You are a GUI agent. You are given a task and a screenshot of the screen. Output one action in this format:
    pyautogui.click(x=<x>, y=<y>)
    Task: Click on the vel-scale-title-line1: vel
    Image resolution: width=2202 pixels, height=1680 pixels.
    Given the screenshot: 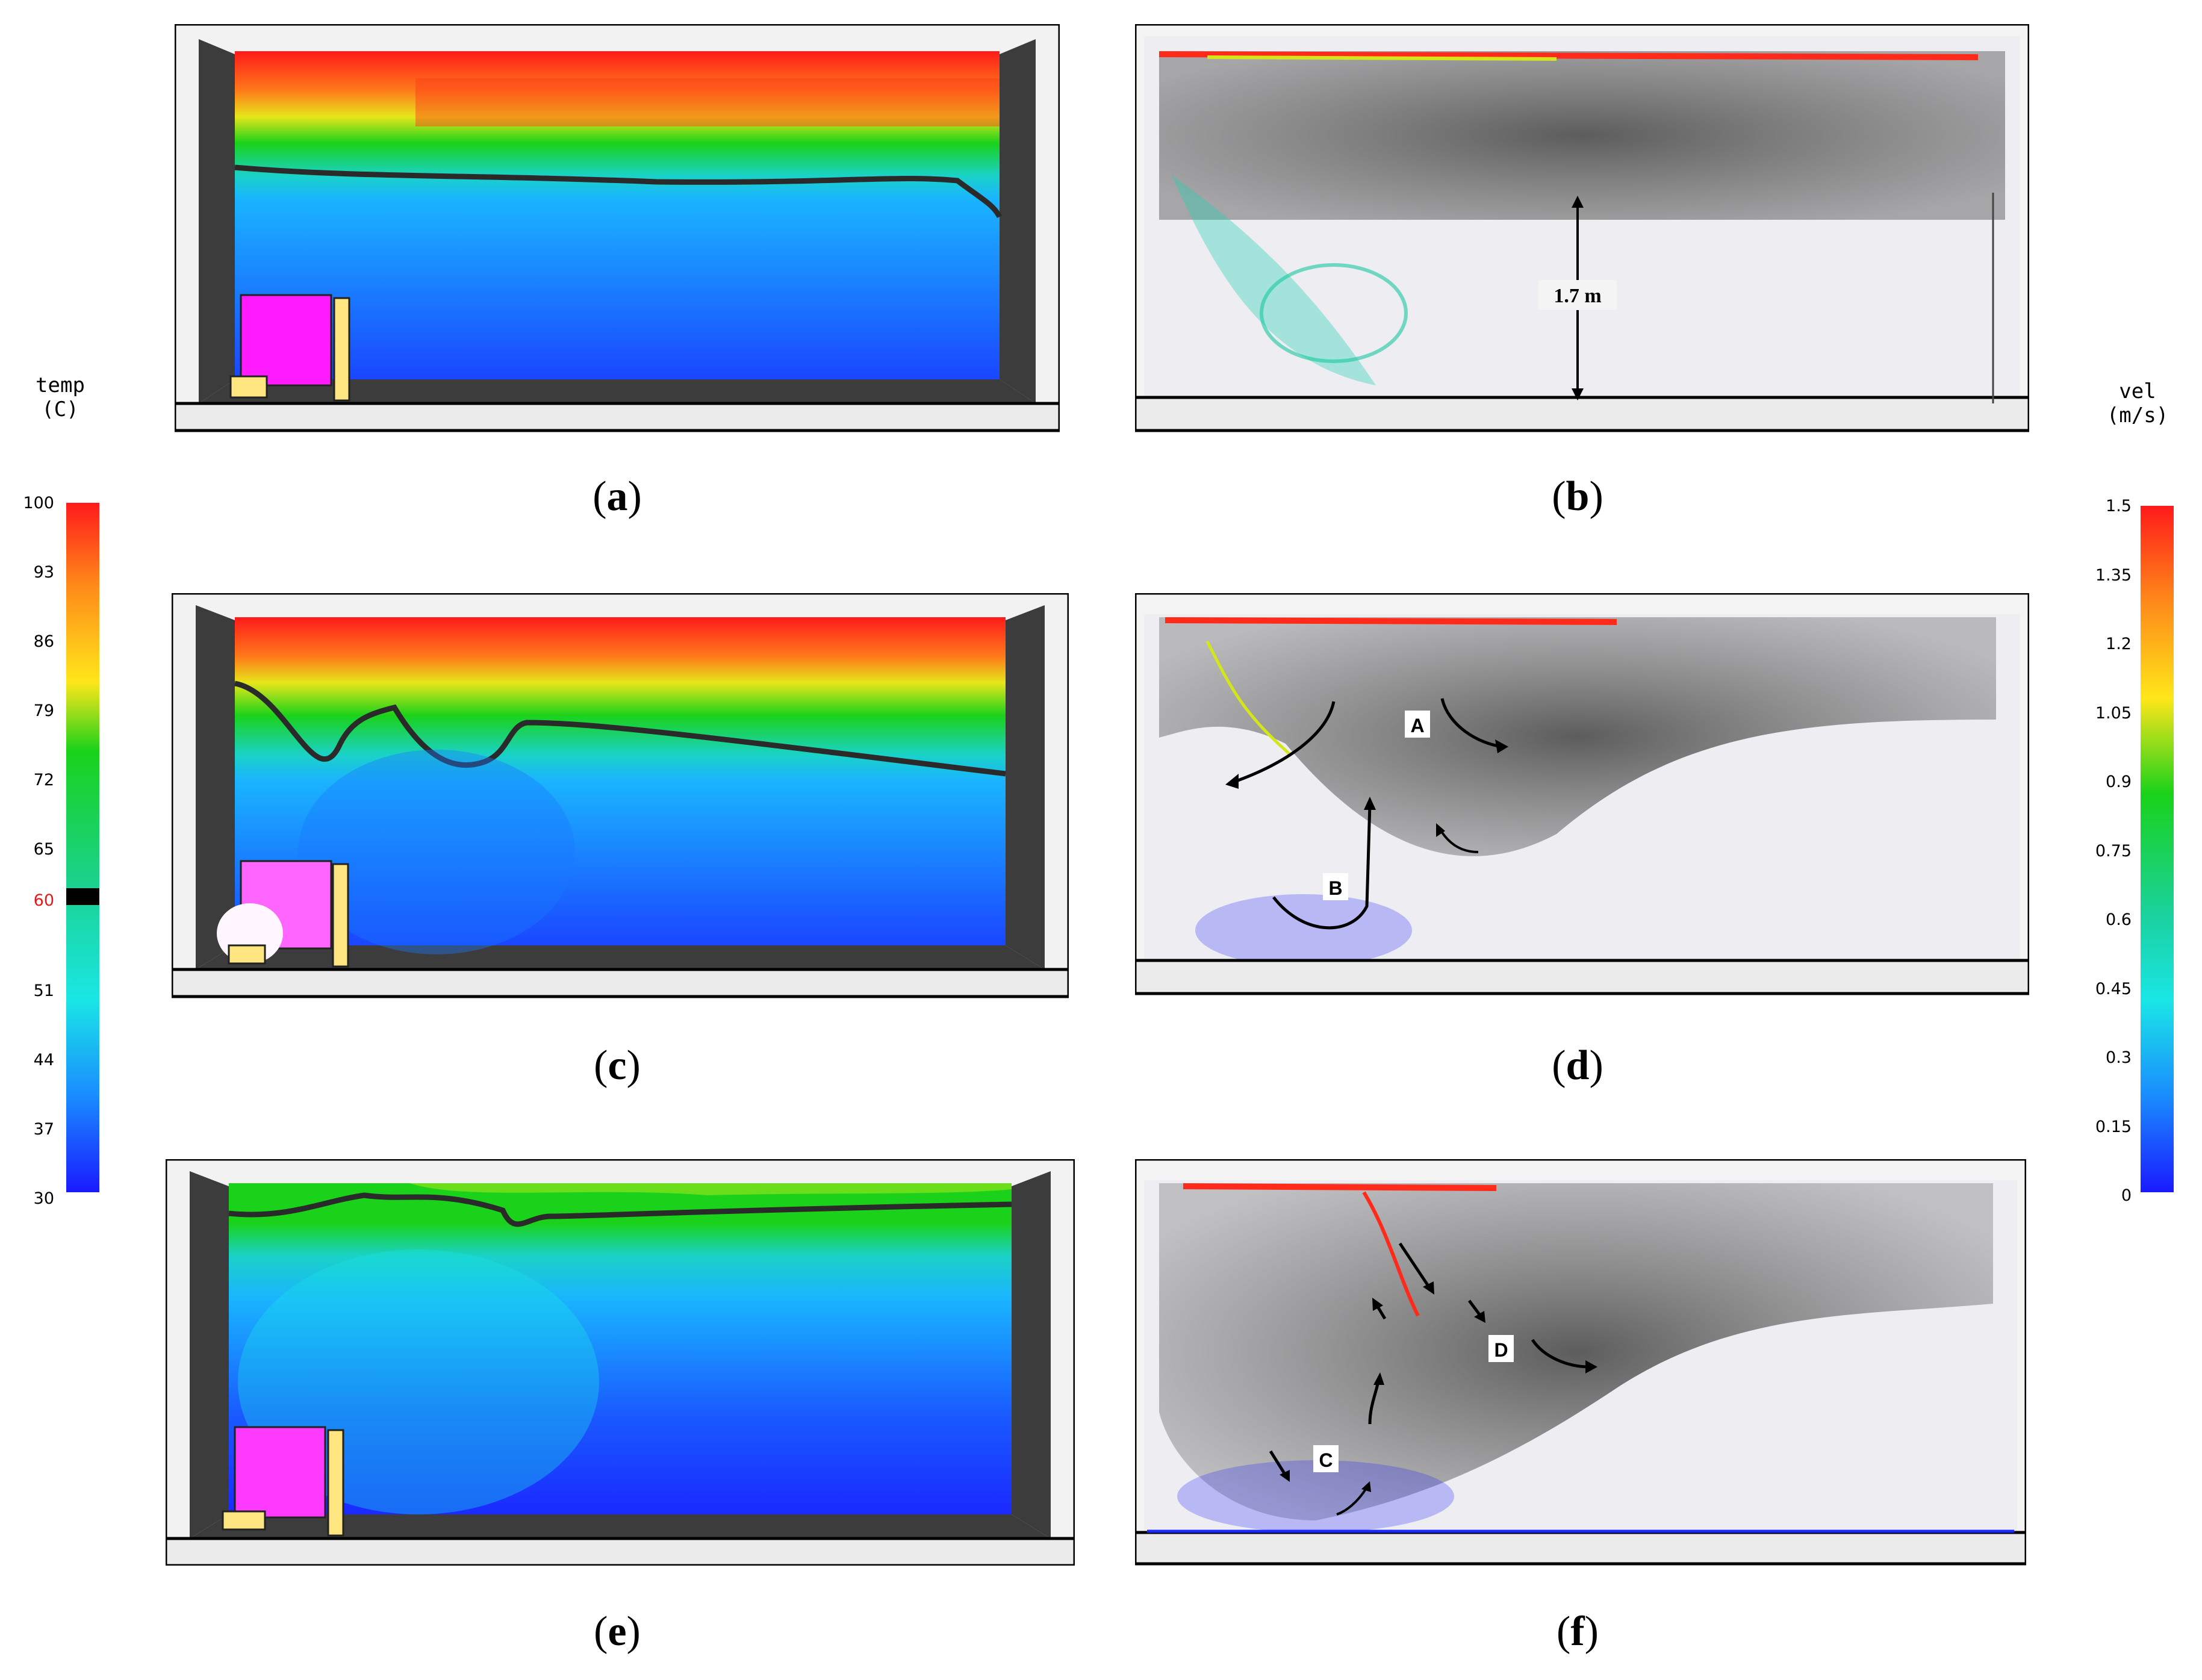 What is the action you would take?
    pyautogui.click(x=2137, y=391)
    